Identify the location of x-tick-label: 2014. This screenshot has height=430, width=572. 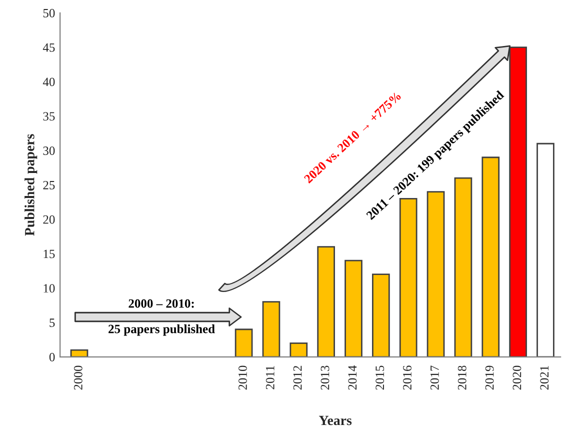
(352, 377).